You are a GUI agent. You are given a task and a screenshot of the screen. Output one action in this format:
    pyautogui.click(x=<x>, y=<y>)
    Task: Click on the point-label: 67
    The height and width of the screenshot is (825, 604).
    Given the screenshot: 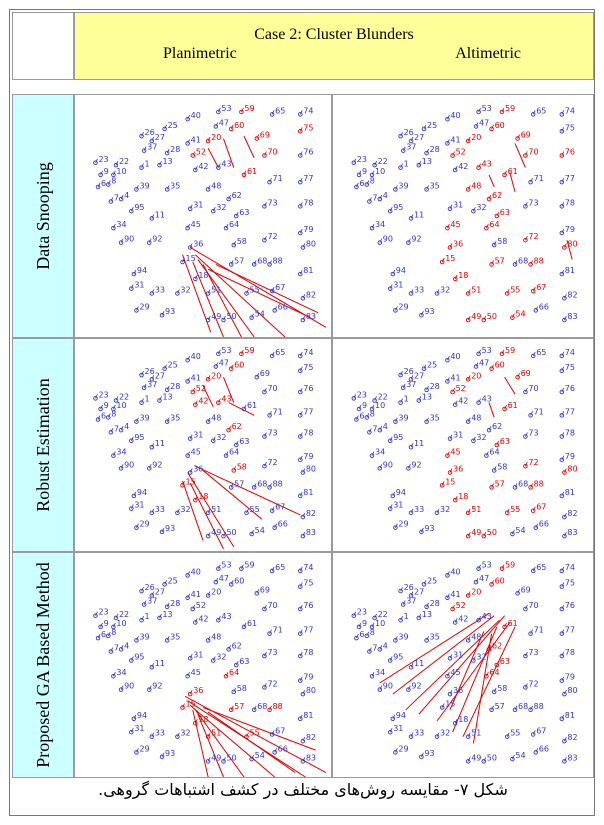 What is the action you would take?
    pyautogui.click(x=280, y=507)
    